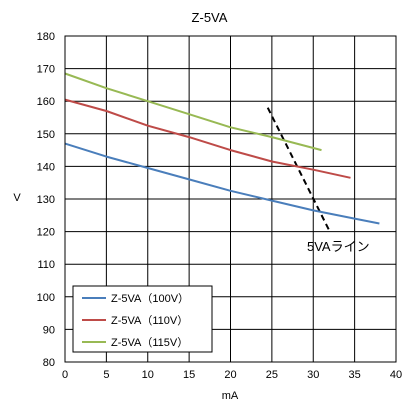 Image resolution: width=419 pixels, height=417 pixels. What do you see at coordinates (396, 375) in the screenshot?
I see `x-tick-label: 40` at bounding box center [396, 375].